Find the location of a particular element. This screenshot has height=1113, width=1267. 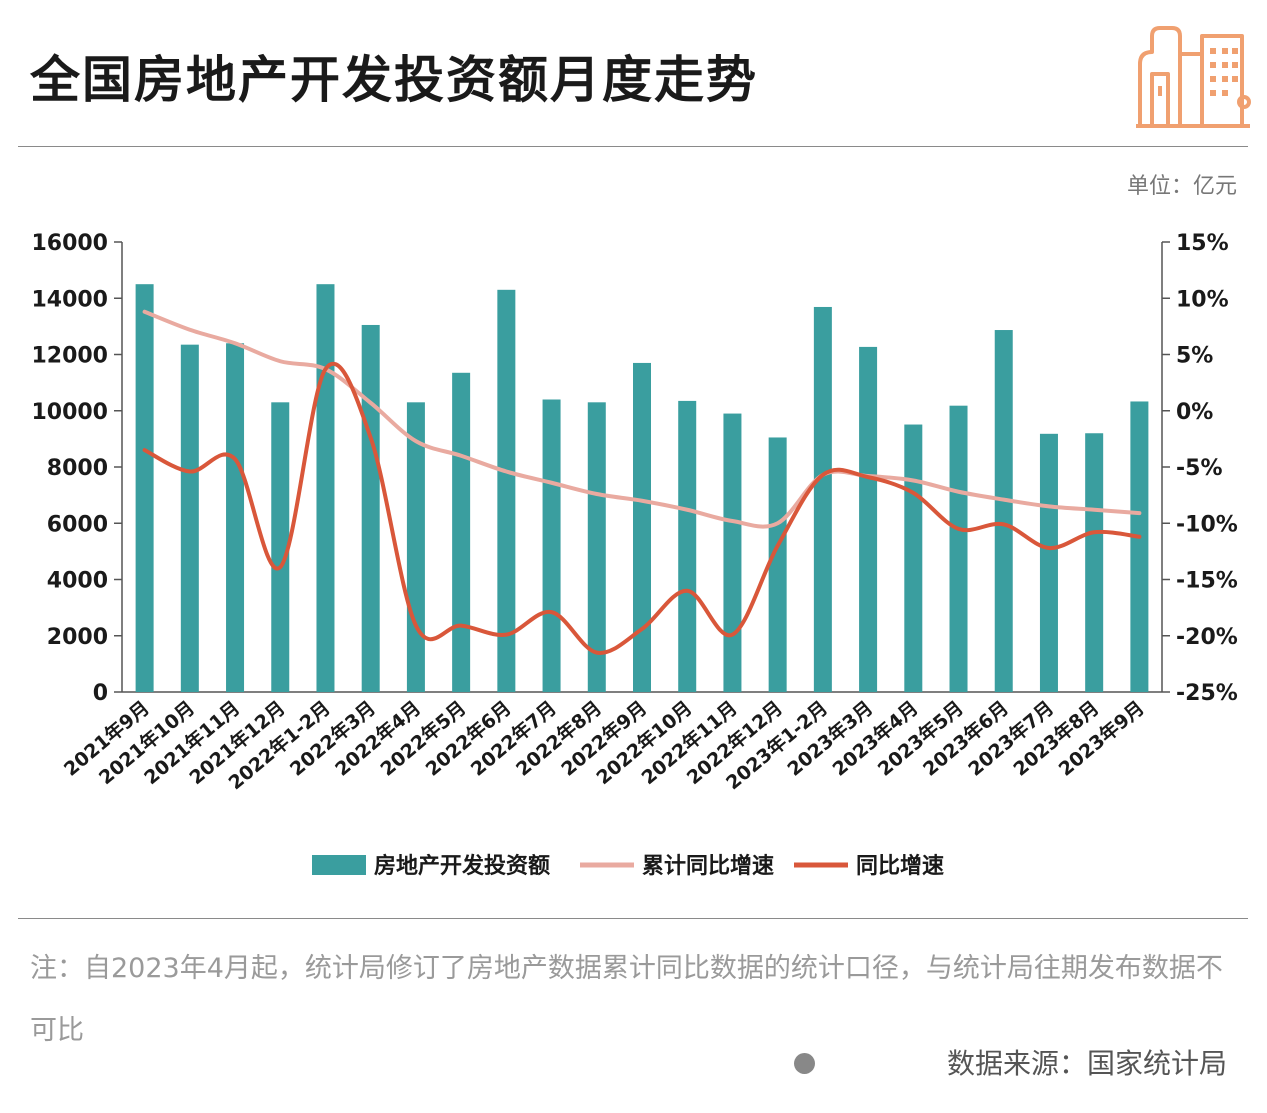

legend-label: 同比增速 is located at coordinates (900, 866).